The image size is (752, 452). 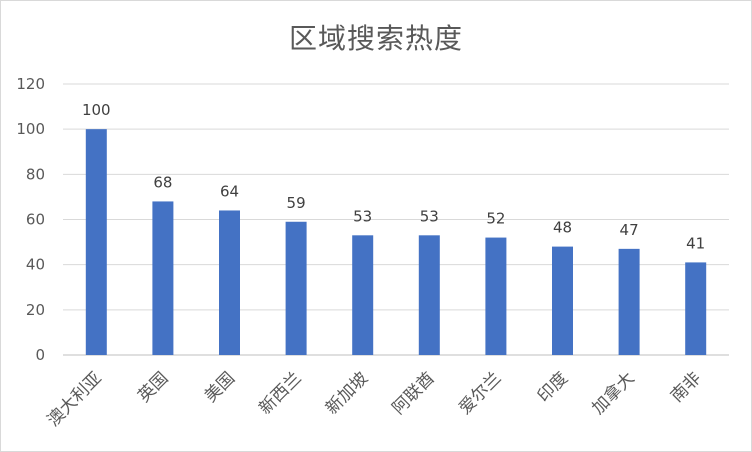 I want to click on x-tick-label: 英国, so click(x=153, y=387).